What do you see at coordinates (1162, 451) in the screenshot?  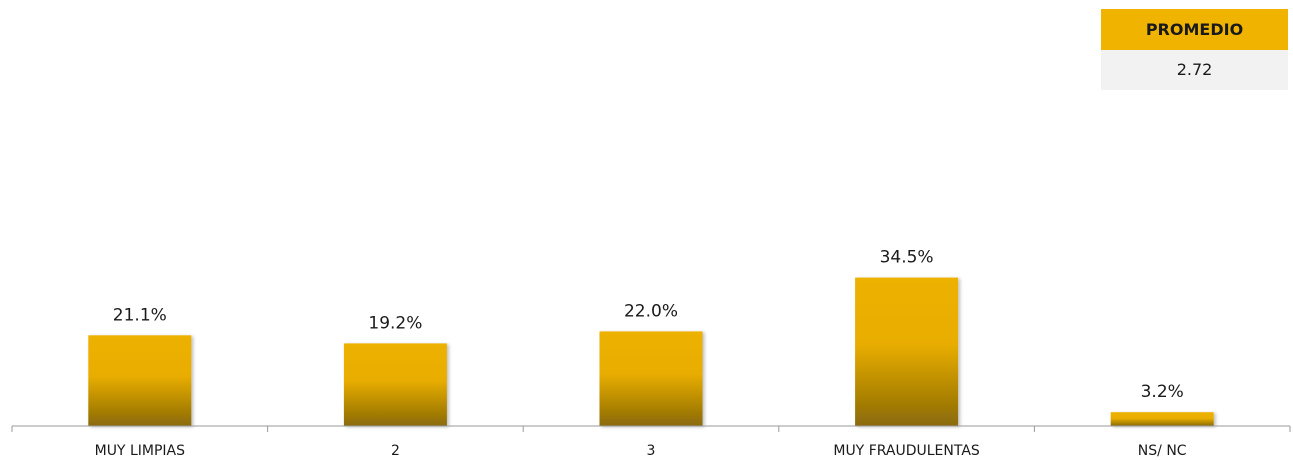 I see `category-label: NS/ NC` at bounding box center [1162, 451].